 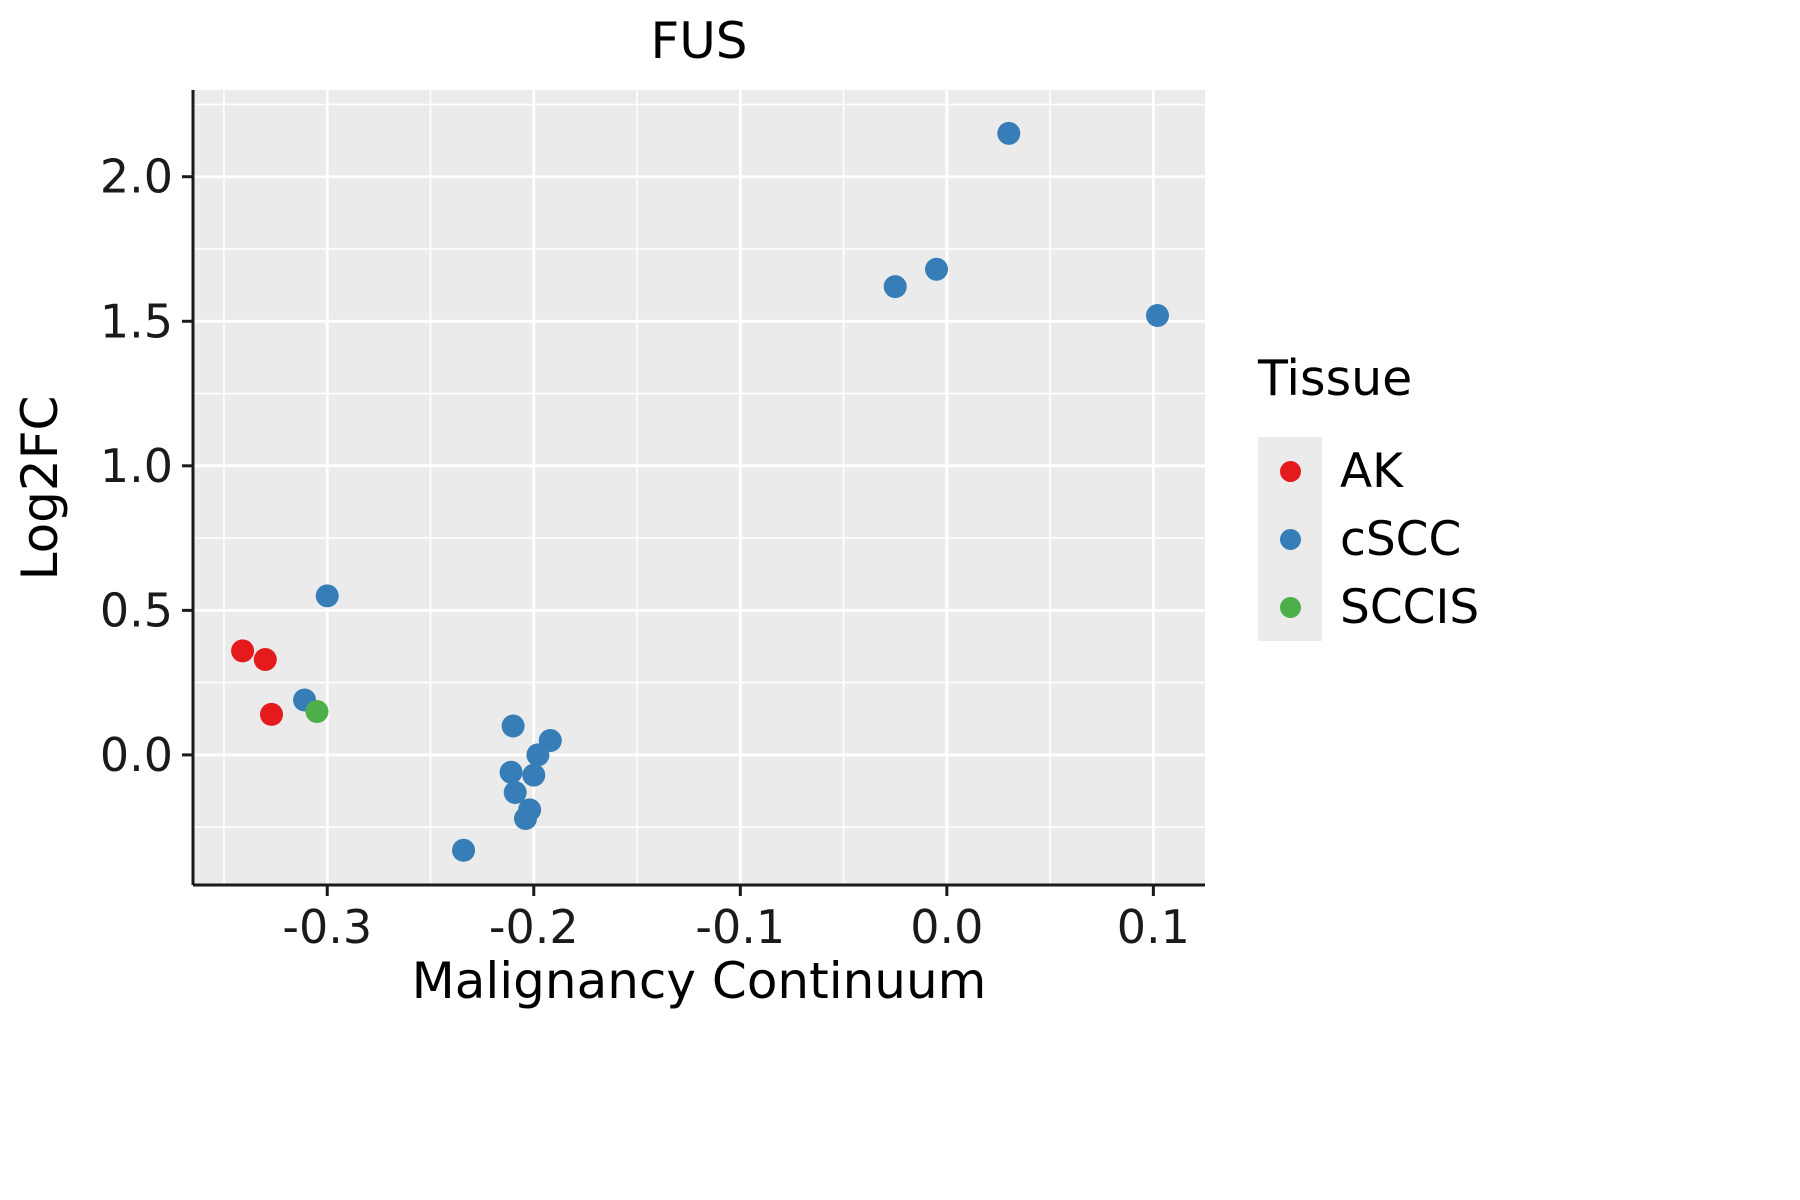 What do you see at coordinates (534, 927) in the screenshot?
I see `x-tick-label: -0.2` at bounding box center [534, 927].